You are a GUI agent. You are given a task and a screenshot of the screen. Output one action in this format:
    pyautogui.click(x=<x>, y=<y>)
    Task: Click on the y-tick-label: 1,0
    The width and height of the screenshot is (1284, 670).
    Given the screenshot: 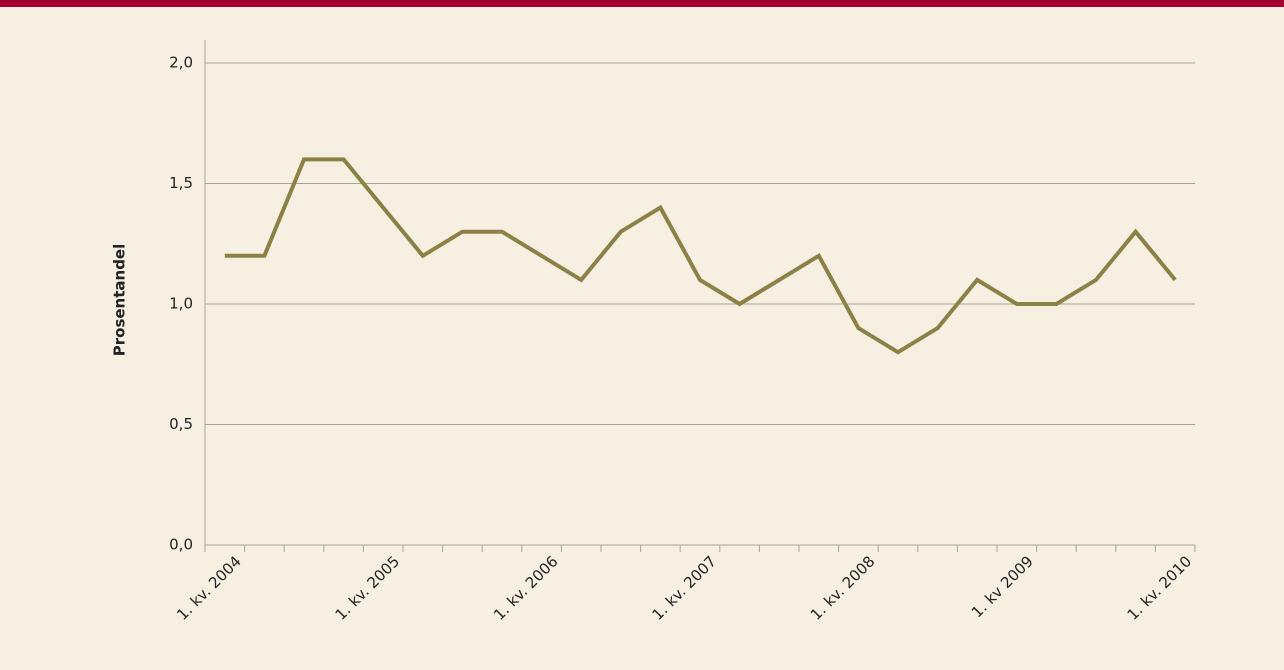 What is the action you would take?
    pyautogui.click(x=181, y=304)
    